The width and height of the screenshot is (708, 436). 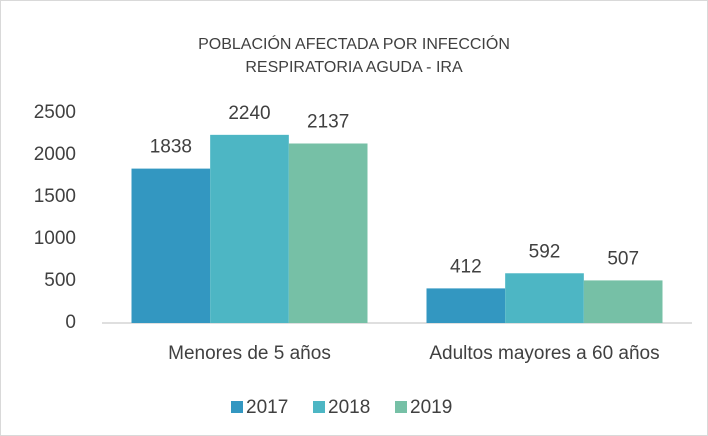 I want to click on data-label: 507, so click(x=623, y=258).